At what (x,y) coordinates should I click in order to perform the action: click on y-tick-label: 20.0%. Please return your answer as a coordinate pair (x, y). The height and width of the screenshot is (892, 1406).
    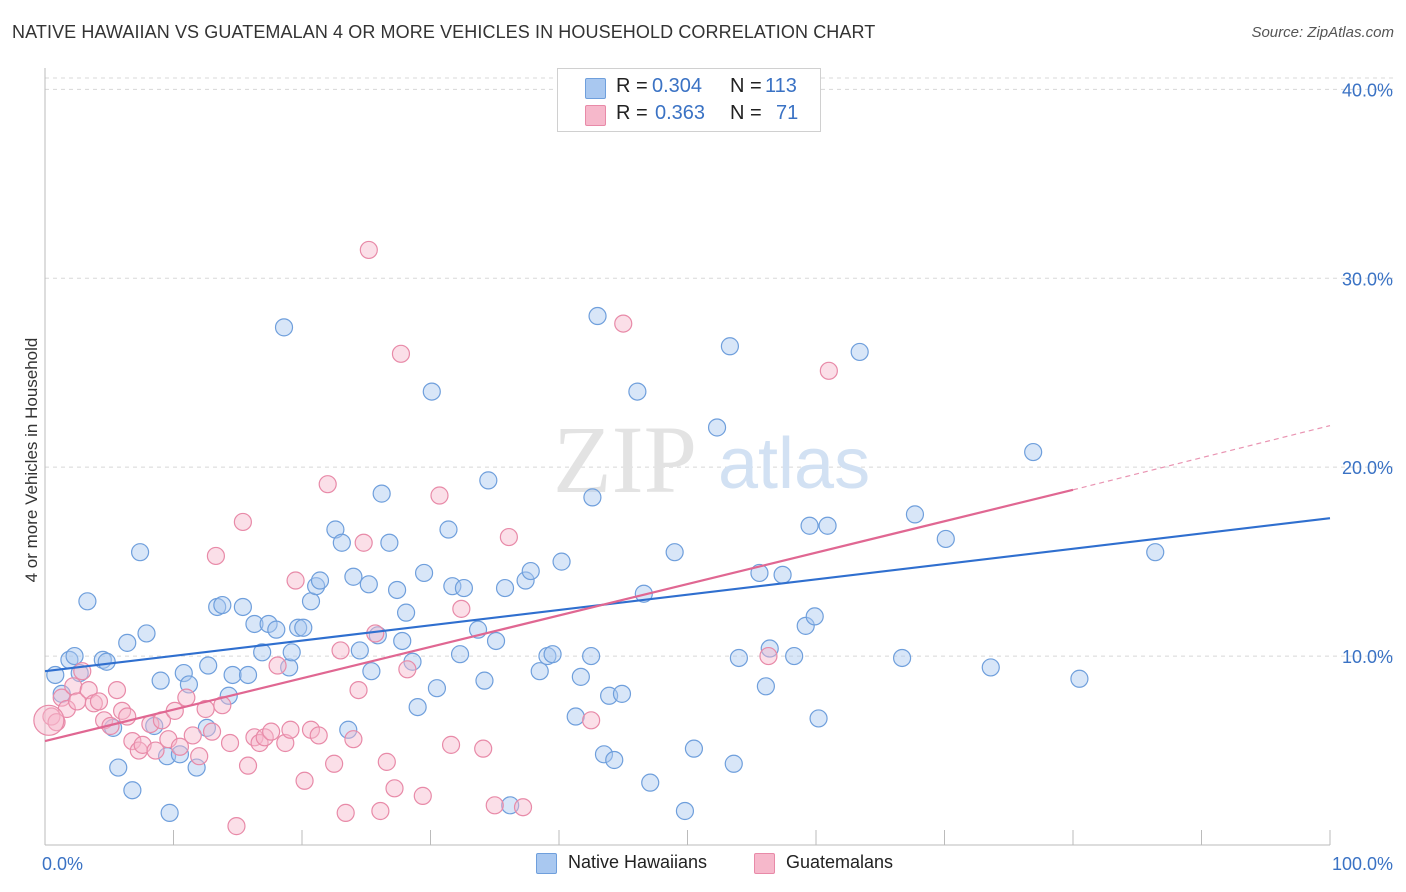
    Looking at the image, I should click on (1367, 468).